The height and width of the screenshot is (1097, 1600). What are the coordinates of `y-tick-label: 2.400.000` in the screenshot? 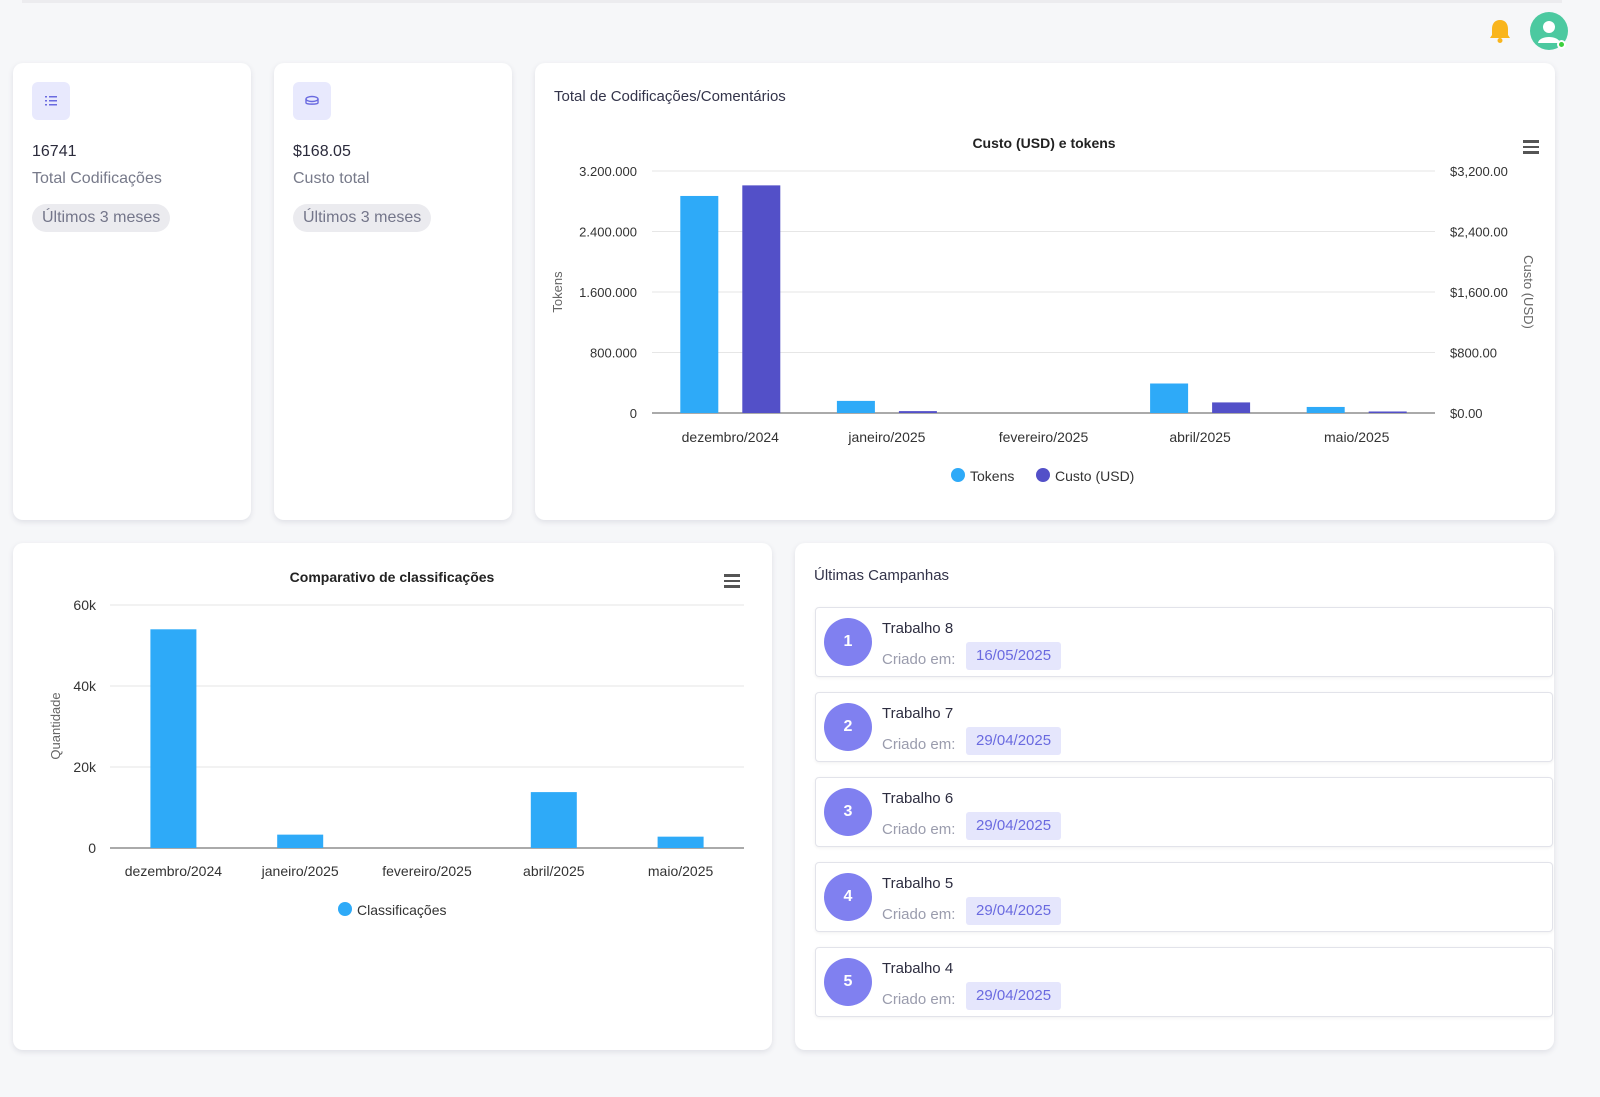 It's located at (608, 232).